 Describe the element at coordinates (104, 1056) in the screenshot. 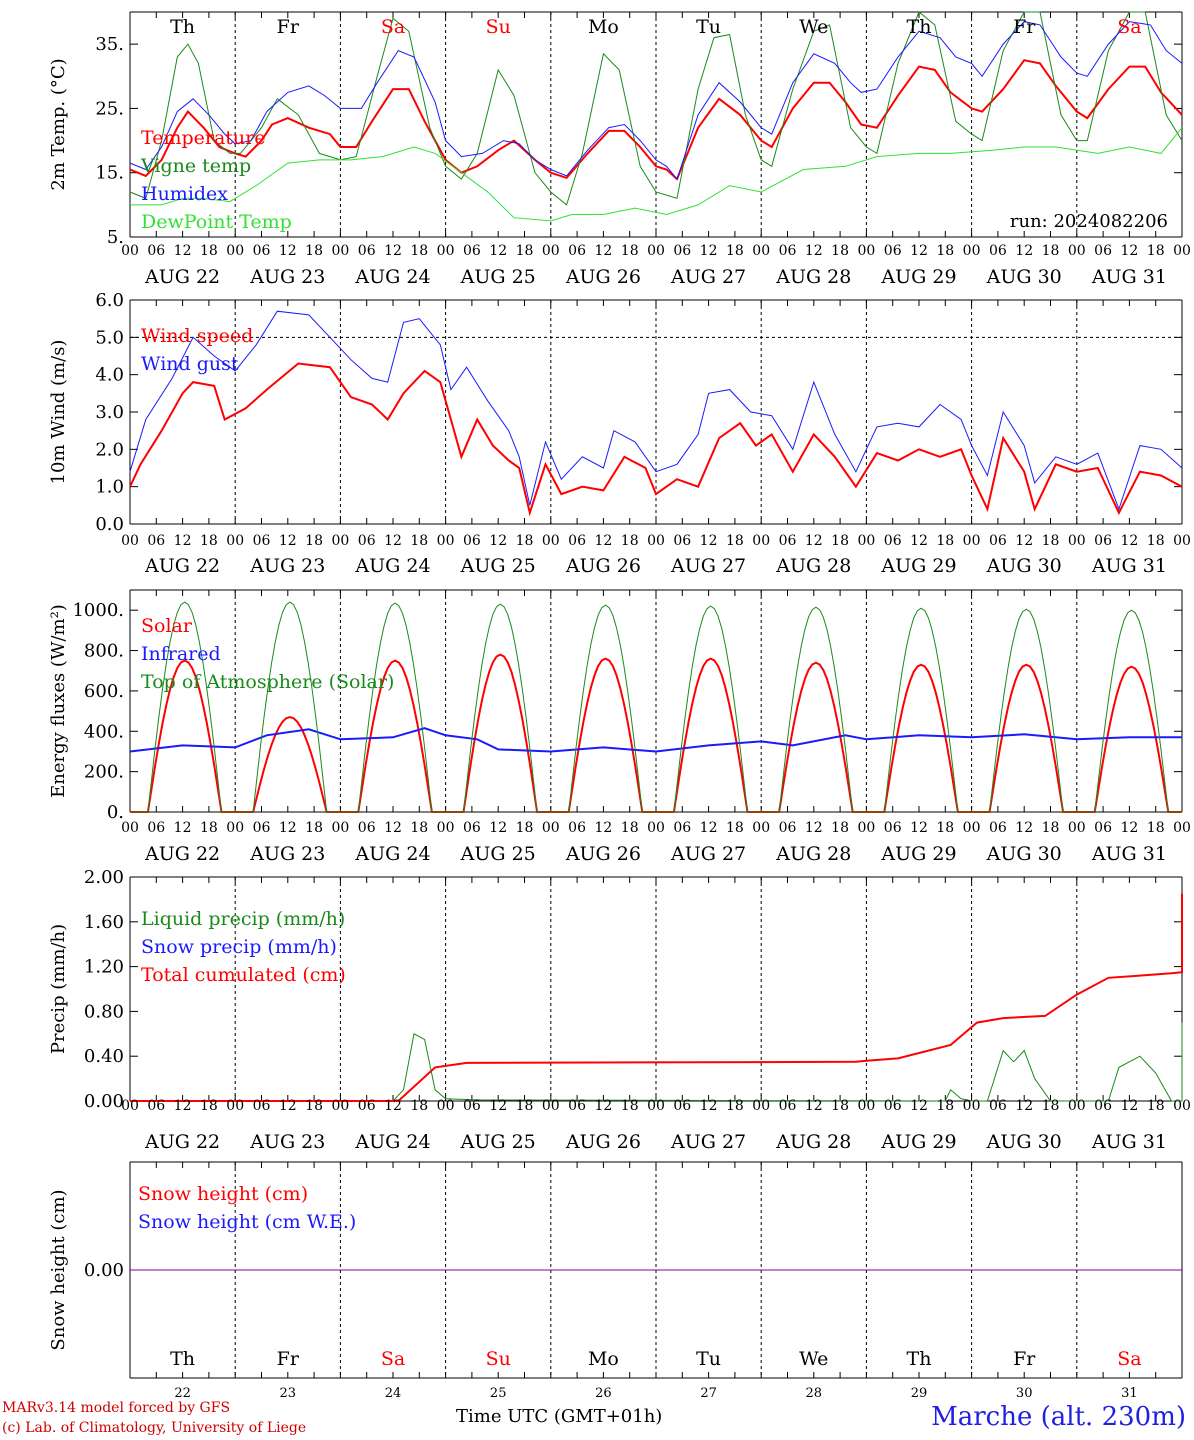

I see `y-tick-label: 0.40` at that location.